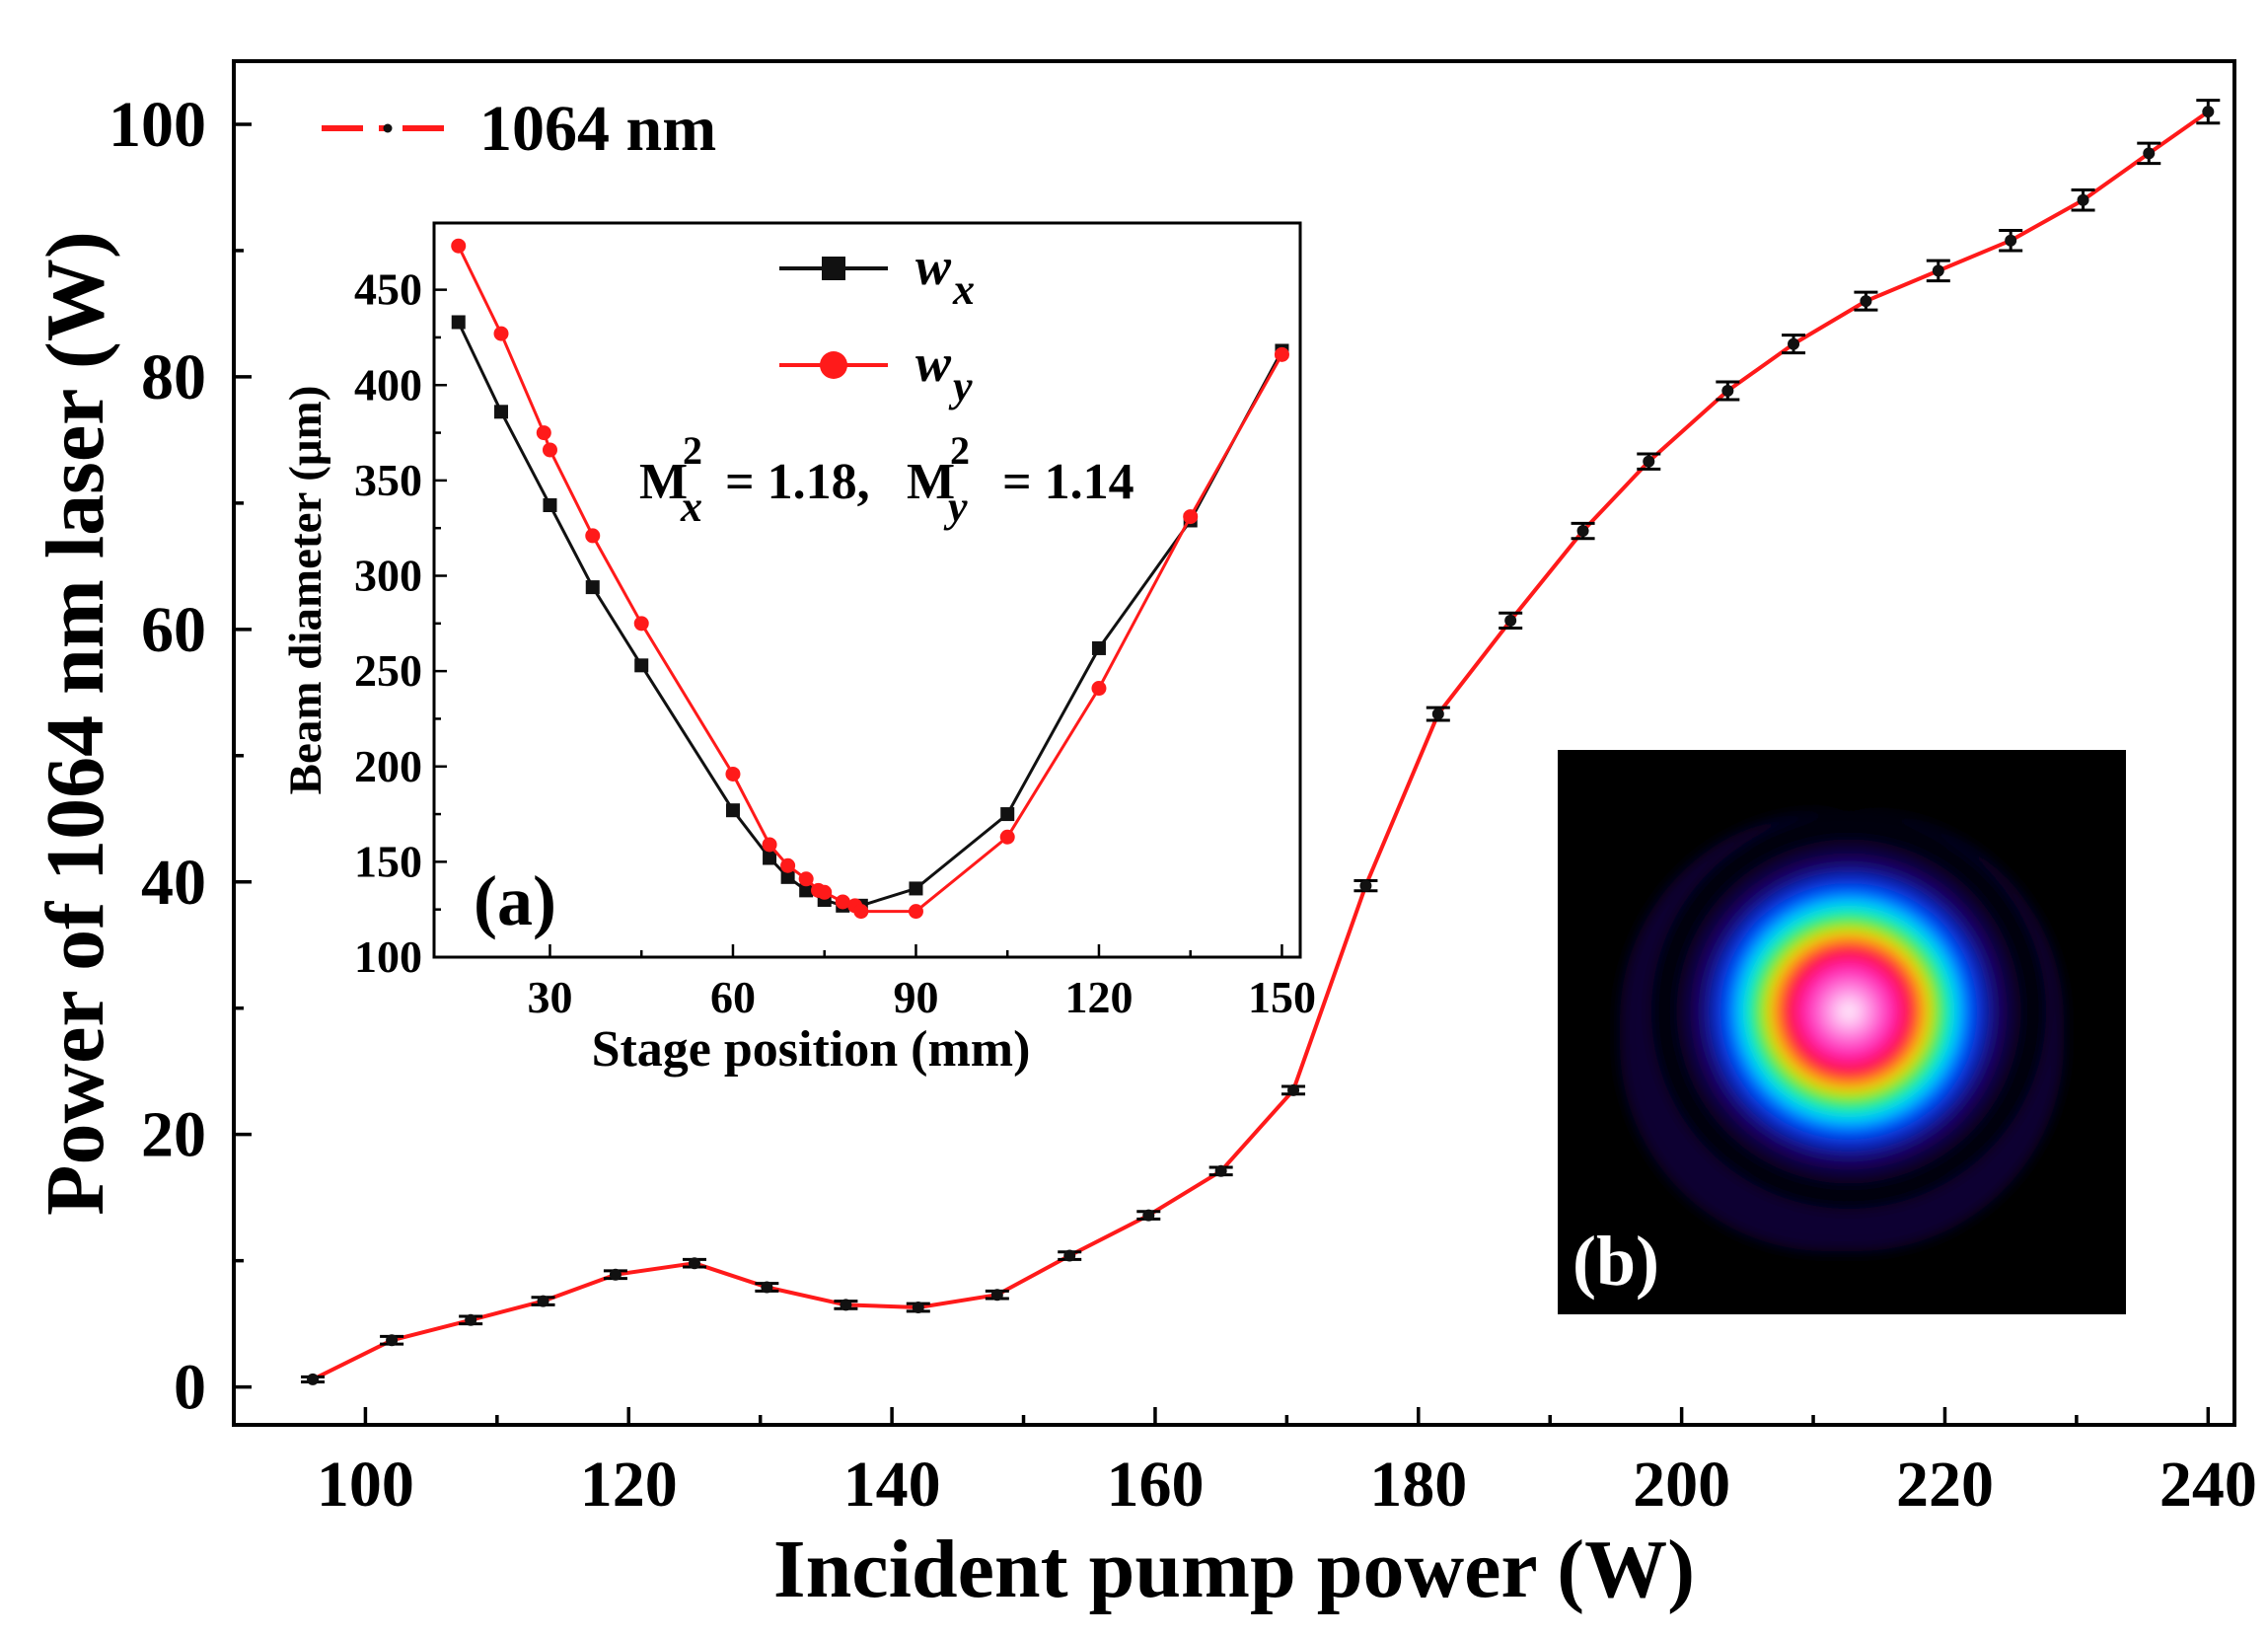  Describe the element at coordinates (388, 384) in the screenshot. I see `inset-y-tick-label: 400` at that location.